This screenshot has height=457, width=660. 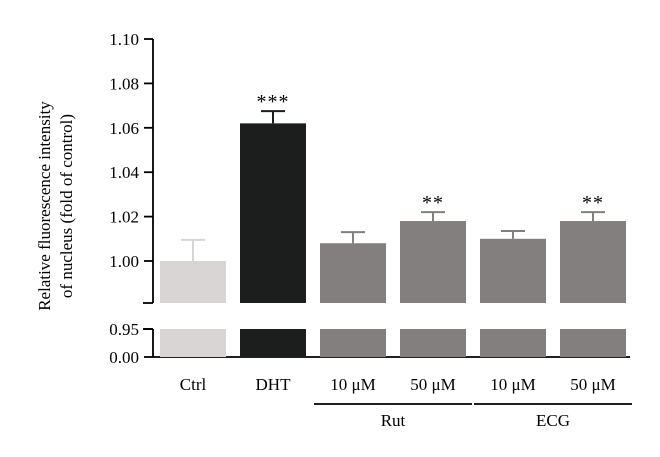 I want to click on y-tick-label: 1.08, so click(x=124, y=83).